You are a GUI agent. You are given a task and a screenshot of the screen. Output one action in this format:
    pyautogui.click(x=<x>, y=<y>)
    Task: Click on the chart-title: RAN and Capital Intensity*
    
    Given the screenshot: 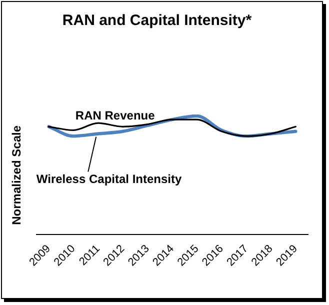 What is the action you would take?
    pyautogui.click(x=157, y=21)
    